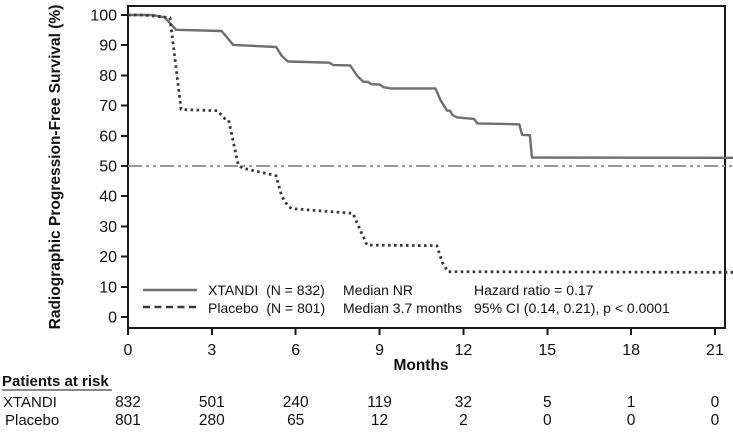 The width and height of the screenshot is (733, 436). Describe the element at coordinates (378, 290) in the screenshot. I see `legend-median-xtandi: Median NR` at that location.